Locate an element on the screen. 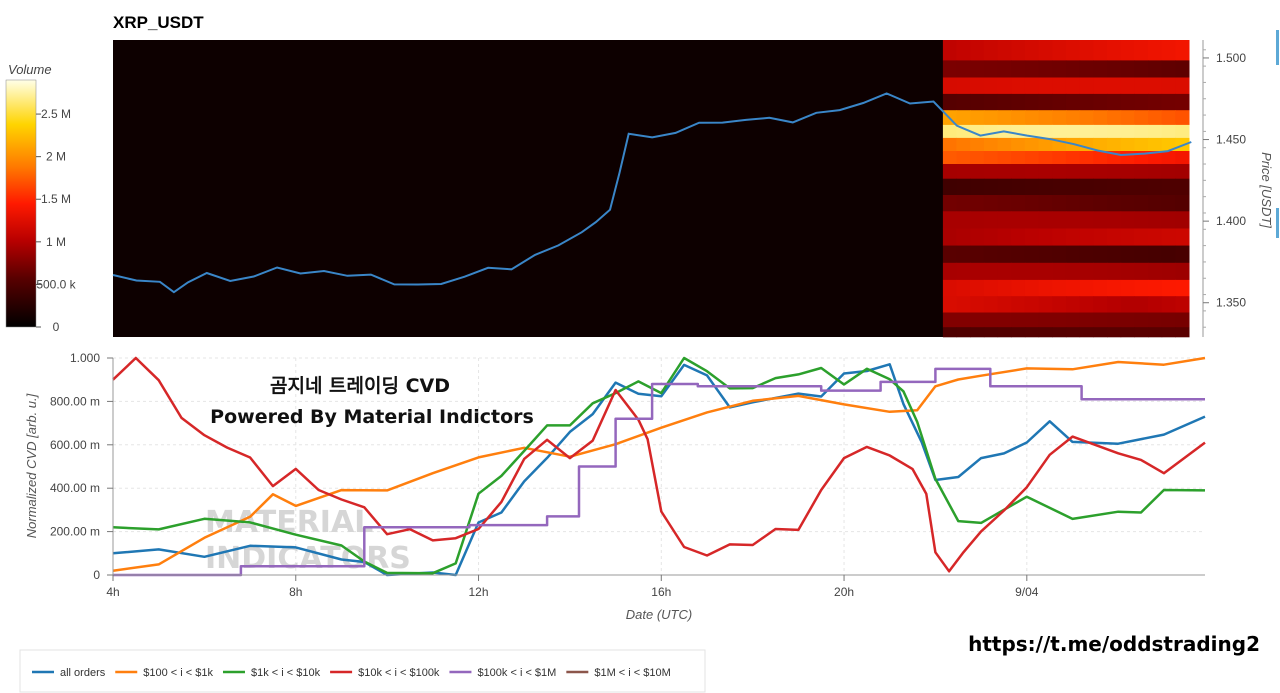 This screenshot has height=693, width=1280. legend-label: $10k < i < $100k is located at coordinates (399, 673).